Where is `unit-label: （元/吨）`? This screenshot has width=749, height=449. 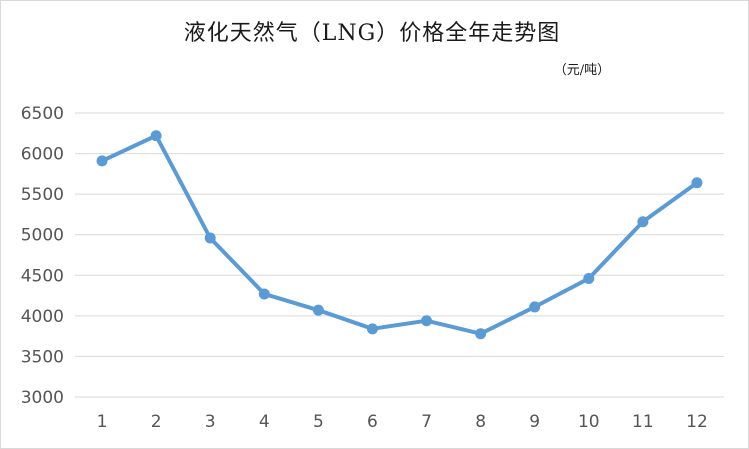 unit-label: （元/吨） is located at coordinates (582, 70).